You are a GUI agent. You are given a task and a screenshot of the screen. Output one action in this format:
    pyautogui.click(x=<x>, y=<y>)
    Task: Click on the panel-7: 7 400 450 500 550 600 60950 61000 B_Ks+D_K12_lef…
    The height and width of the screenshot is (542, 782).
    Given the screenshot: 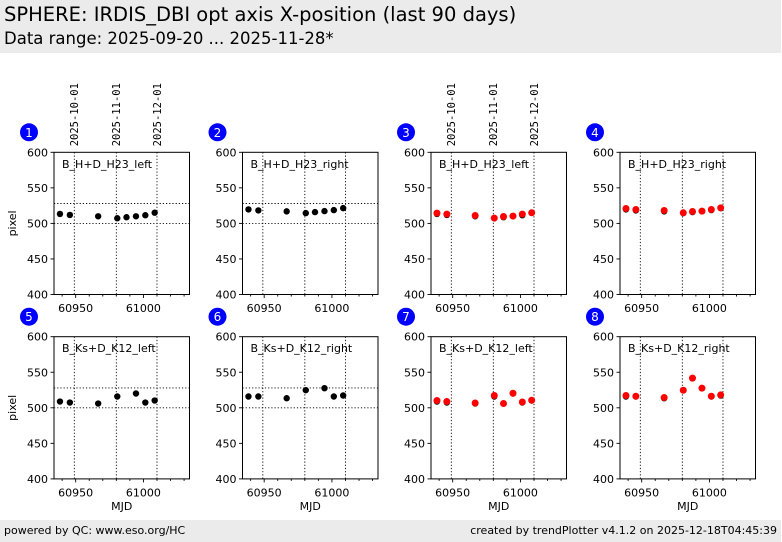 What is the action you would take?
    pyautogui.click(x=482, y=410)
    